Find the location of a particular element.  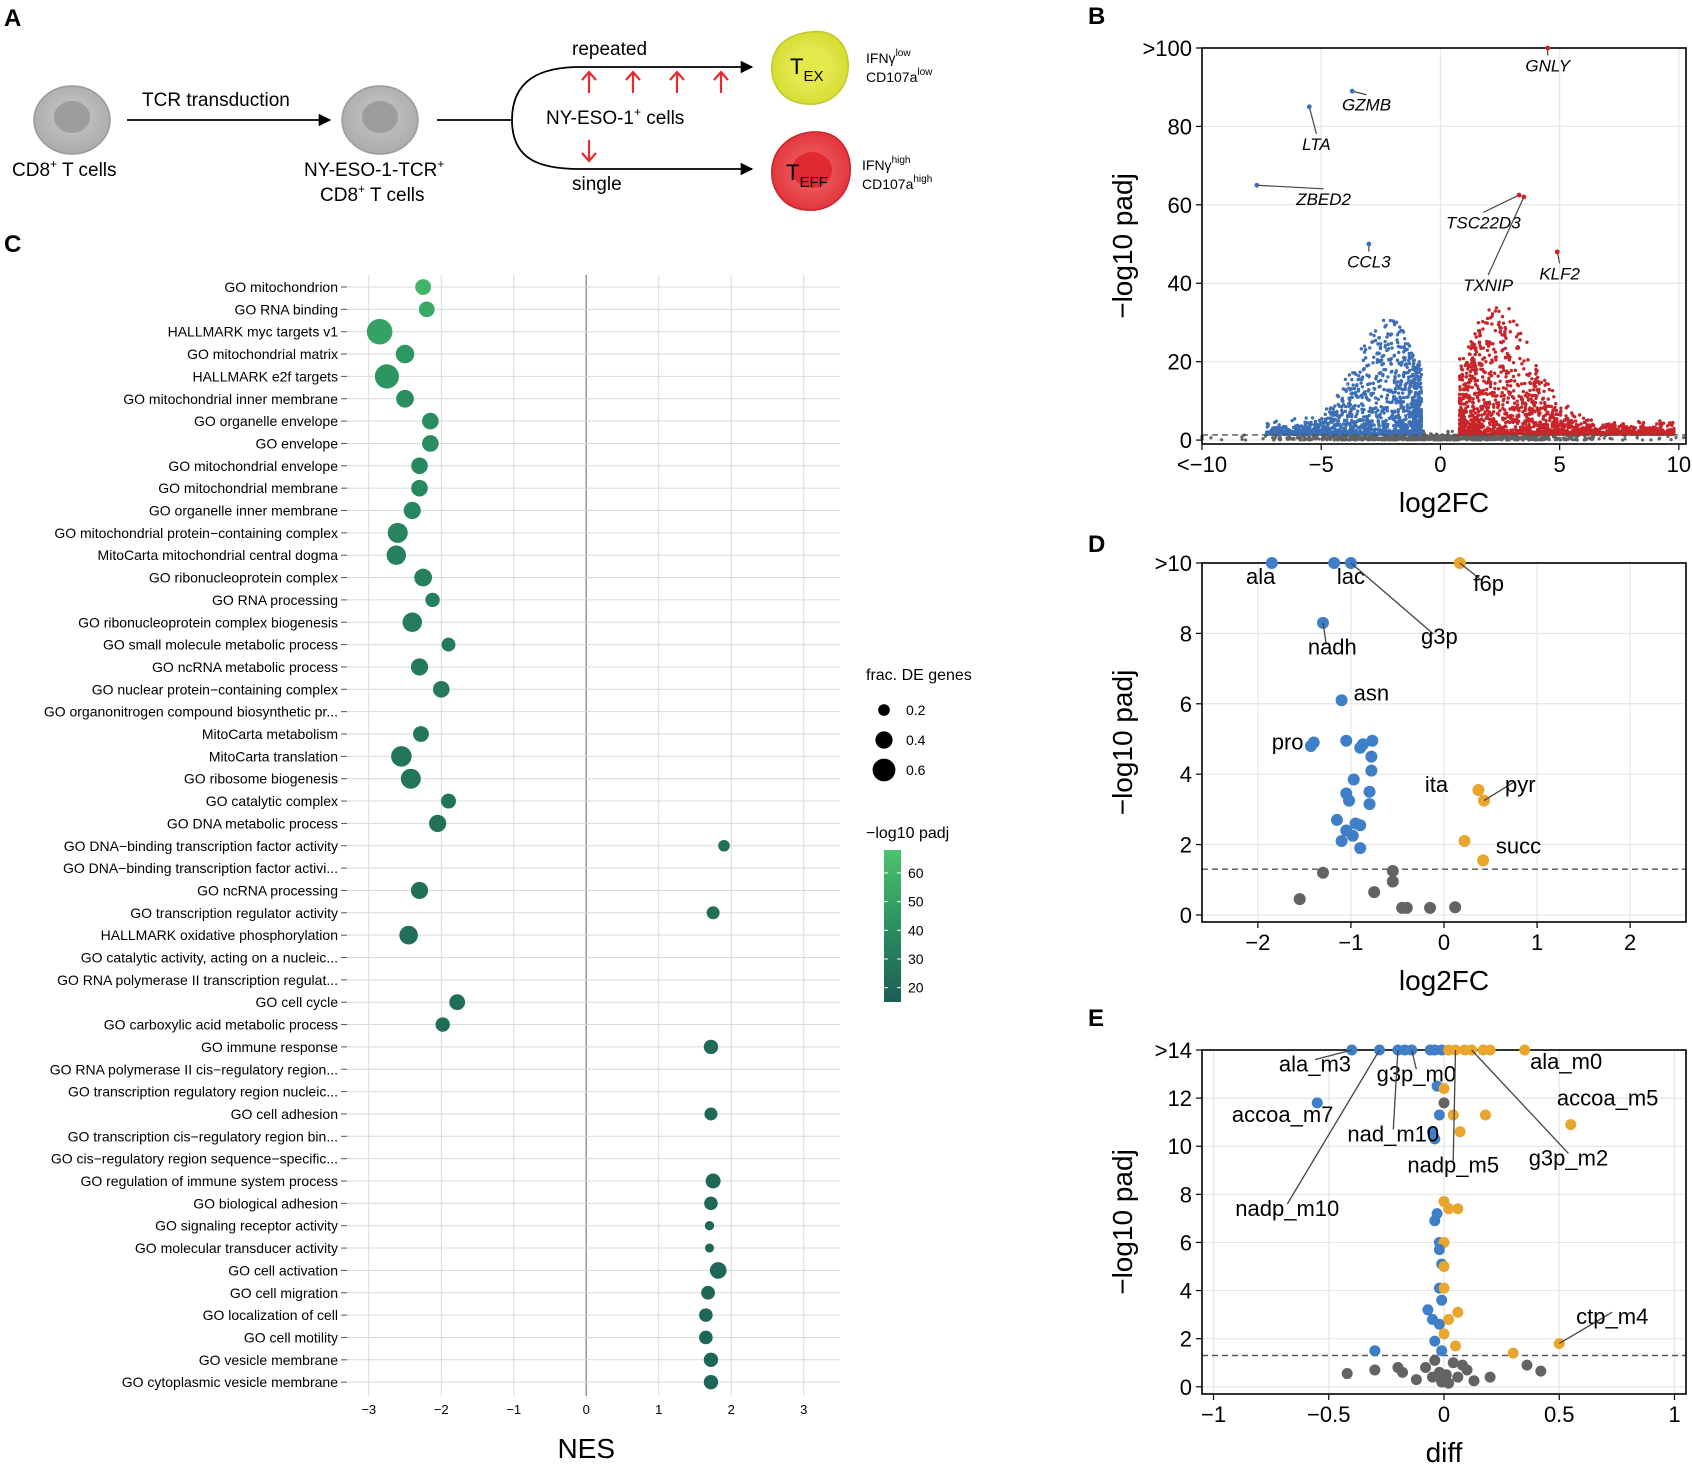

highlighted-gene-point is located at coordinates (1519, 195).